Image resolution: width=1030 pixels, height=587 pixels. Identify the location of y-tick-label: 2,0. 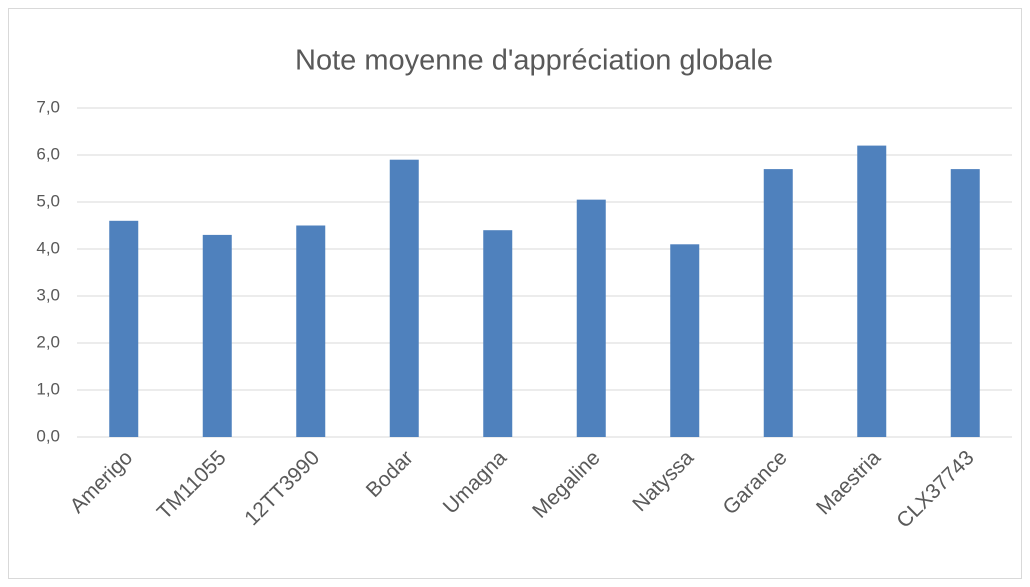
(48, 341).